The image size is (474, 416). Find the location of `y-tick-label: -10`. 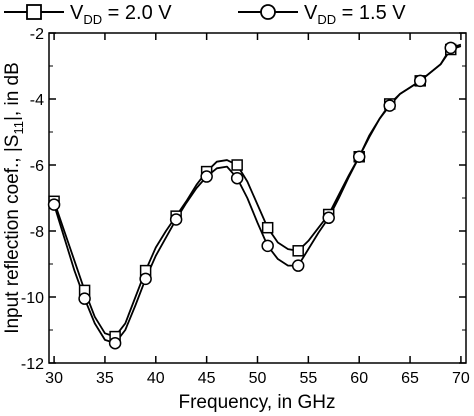

y-tick-label: -10 is located at coordinates (32, 298).